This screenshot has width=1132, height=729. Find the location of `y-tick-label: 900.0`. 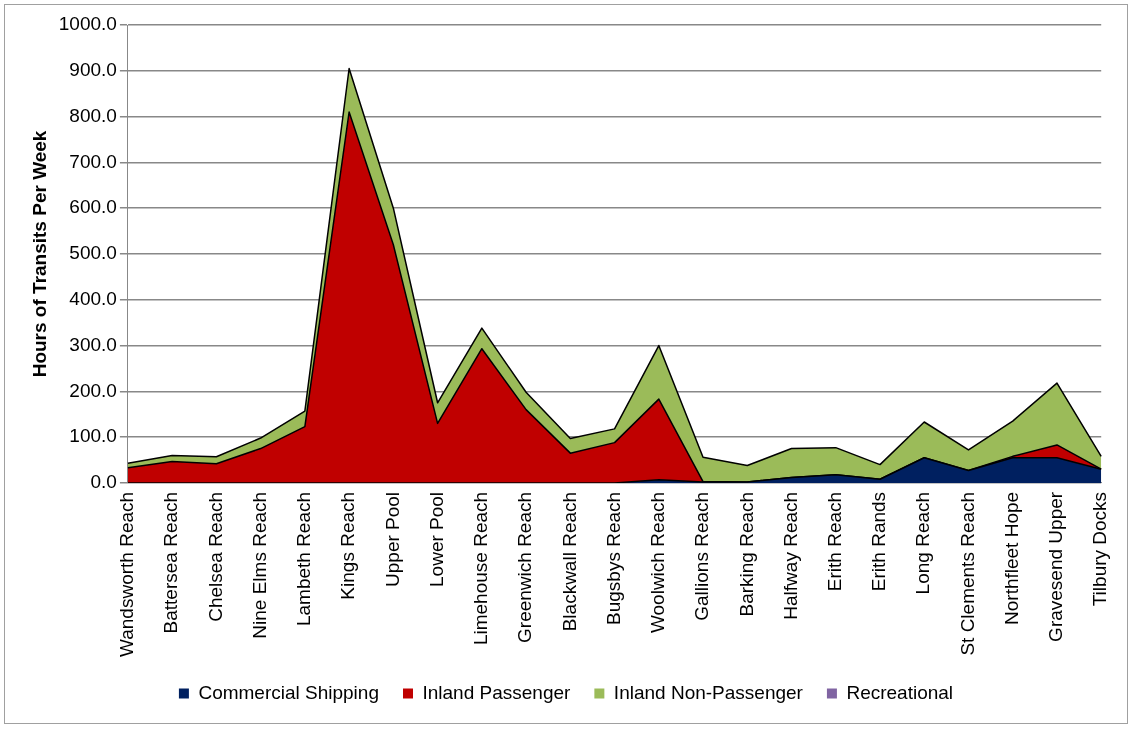

y-tick-label: 900.0 is located at coordinates (93, 70).